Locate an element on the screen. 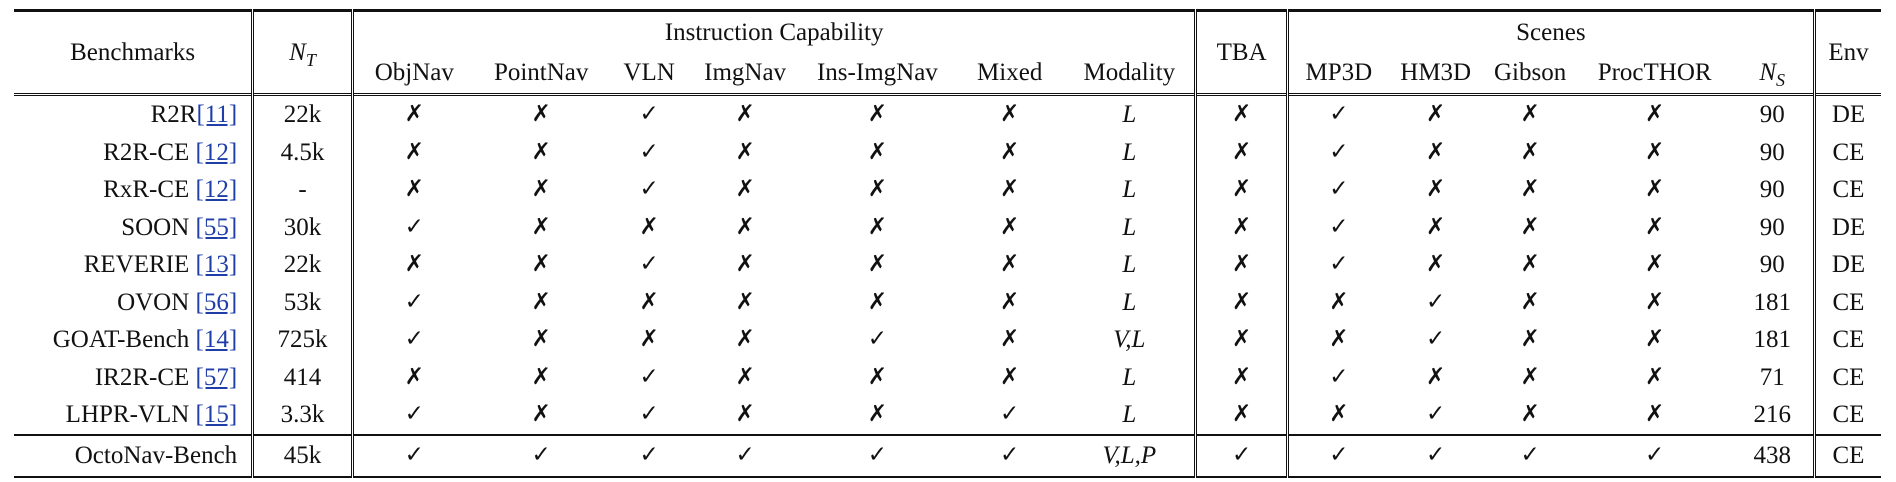 Image resolution: width=1896 pixels, height=482 pixels. col-gibson: Gibson is located at coordinates (1530, 72).